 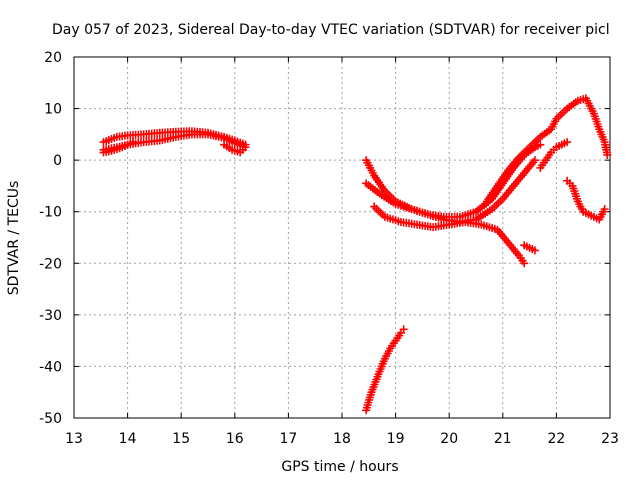 I want to click on y-axis-label: SDTVAR / TECUs, so click(x=14, y=238).